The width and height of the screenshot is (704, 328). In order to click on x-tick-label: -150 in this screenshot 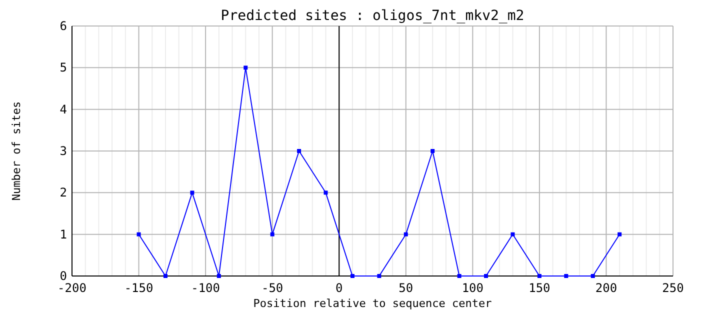, I will do `click(139, 288)`.